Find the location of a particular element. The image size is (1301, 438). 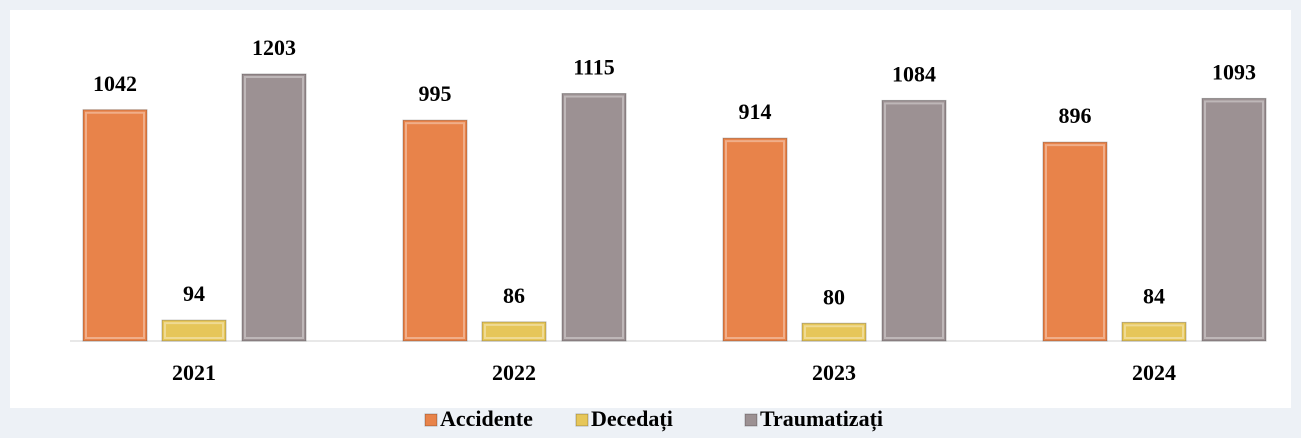

data-label: 1084 is located at coordinates (914, 73).